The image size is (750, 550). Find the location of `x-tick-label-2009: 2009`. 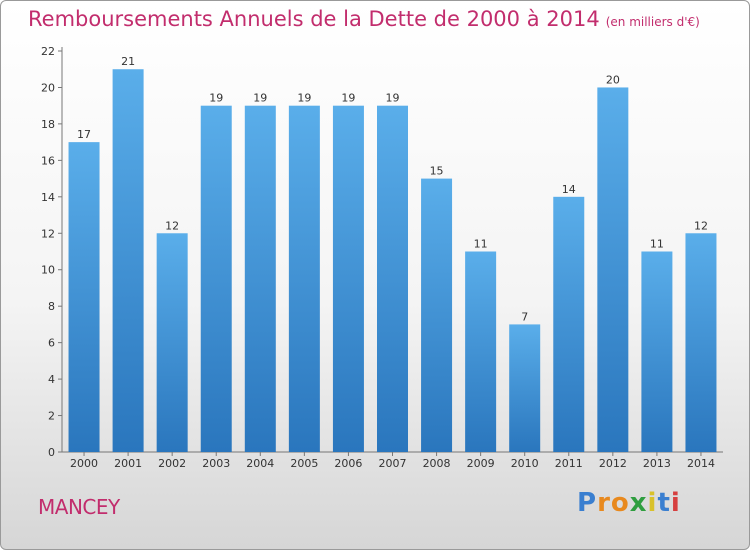

x-tick-label-2009: 2009 is located at coordinates (481, 463).